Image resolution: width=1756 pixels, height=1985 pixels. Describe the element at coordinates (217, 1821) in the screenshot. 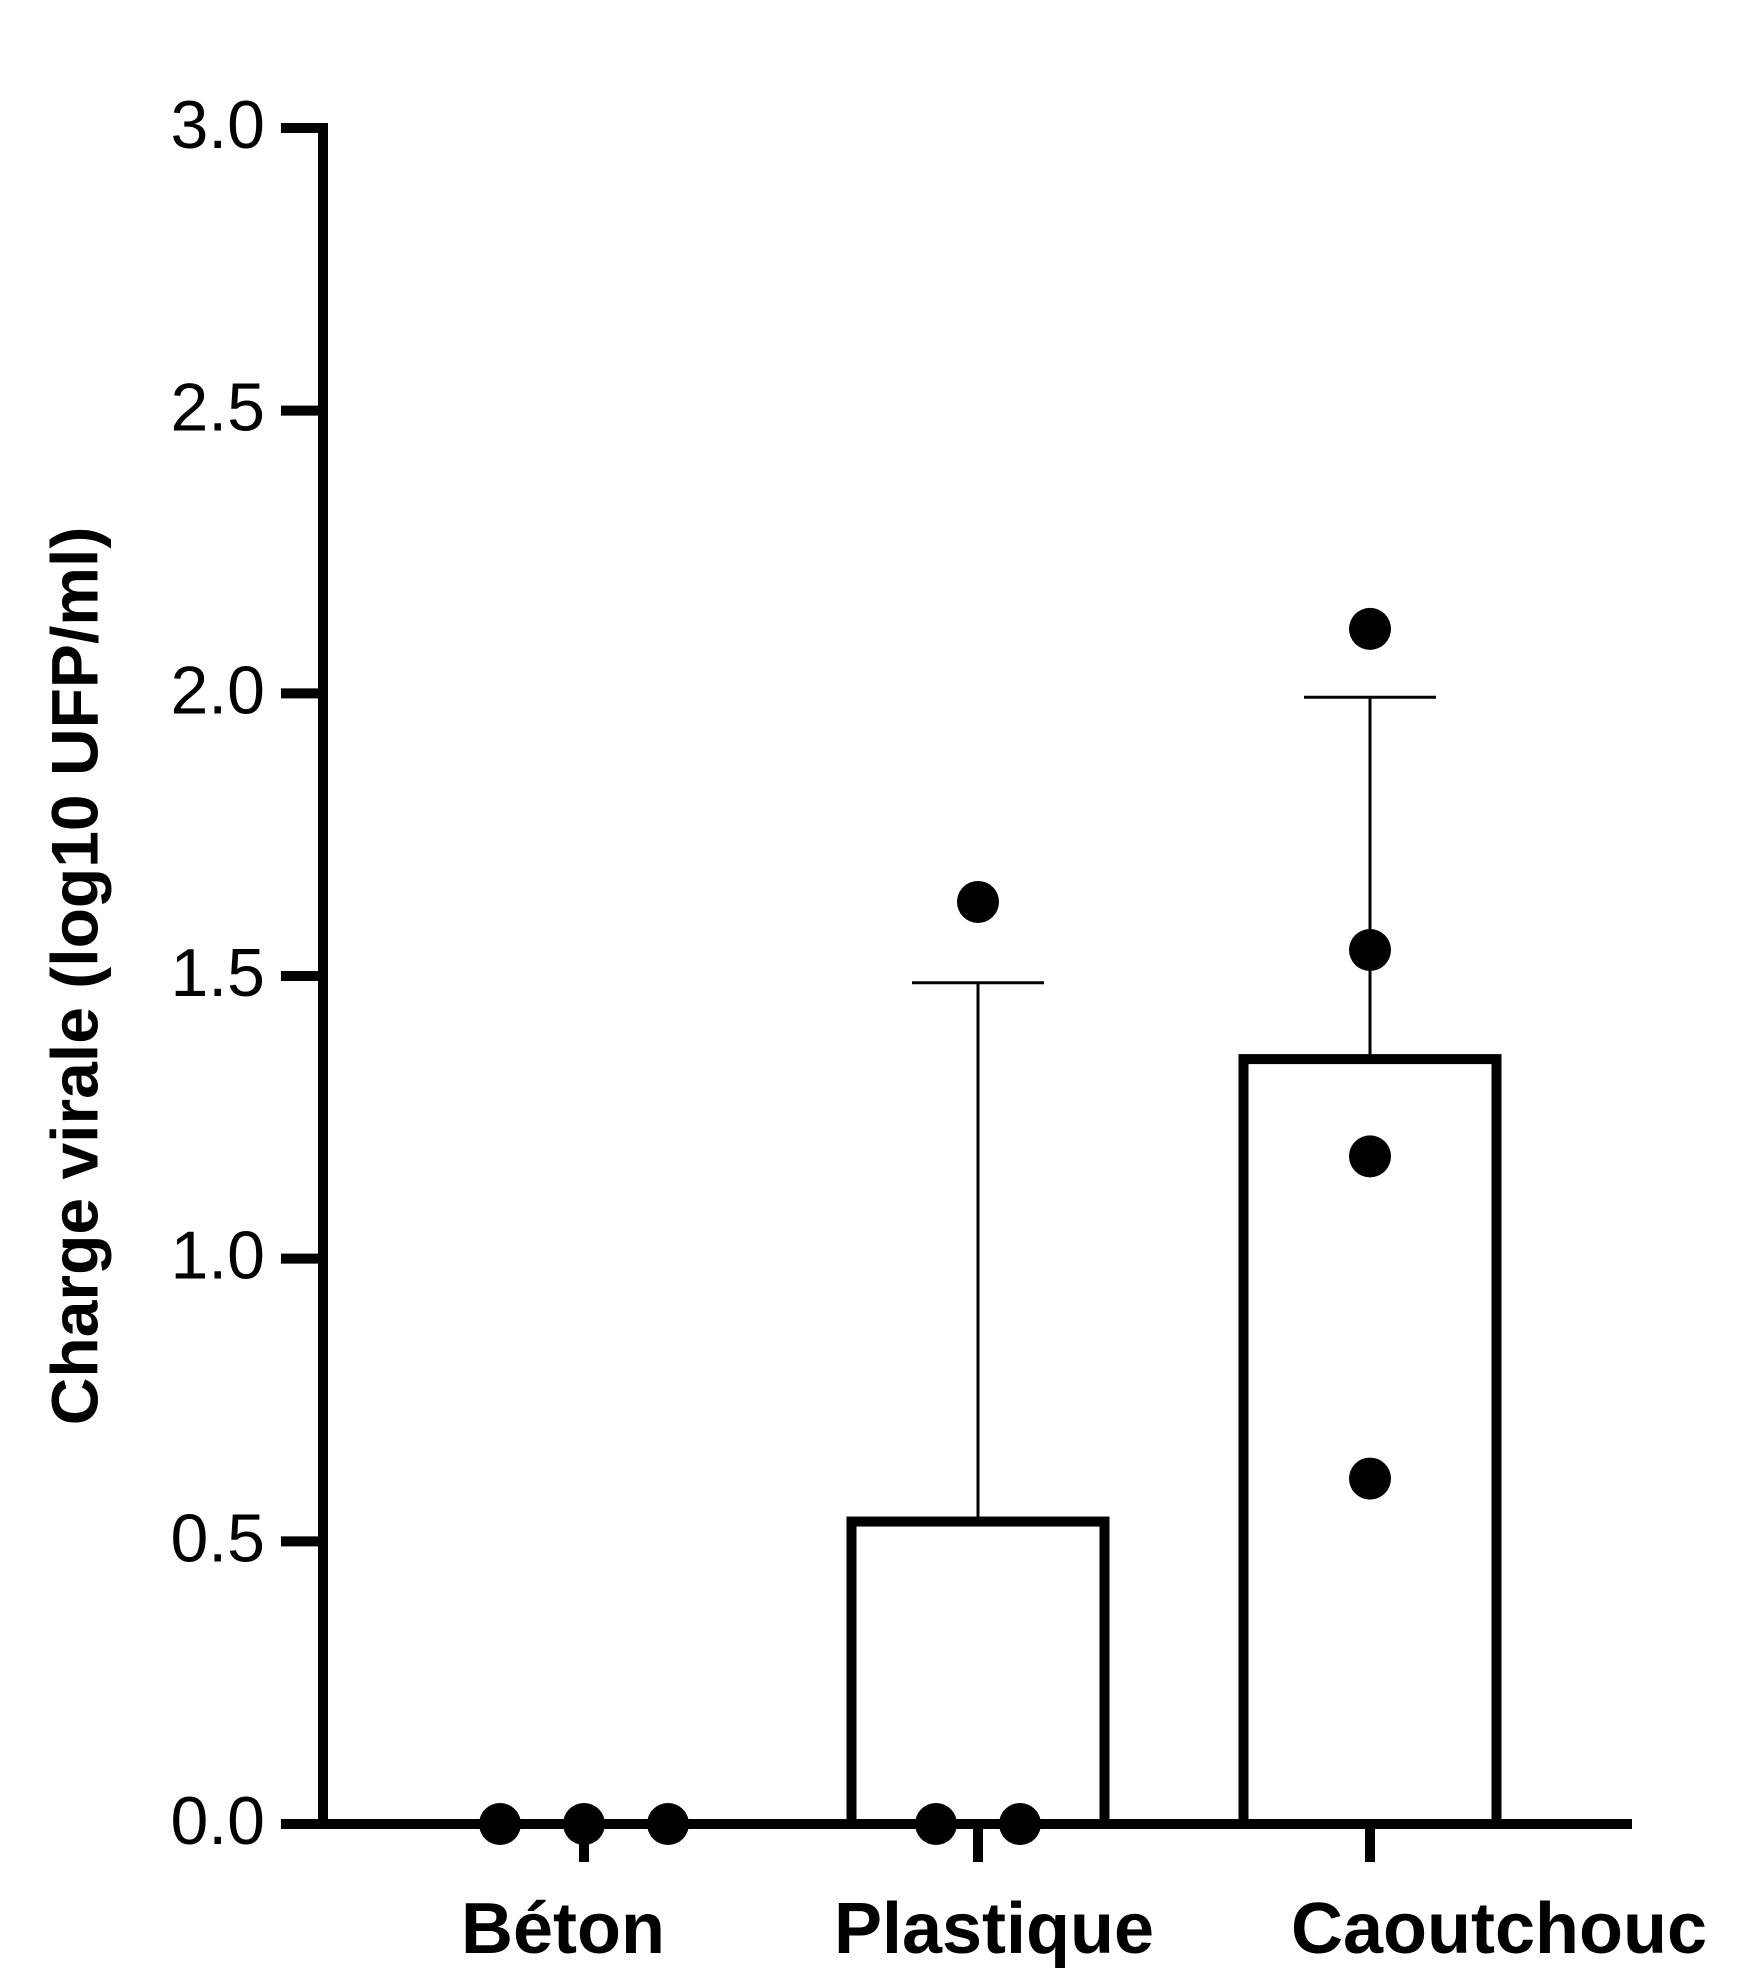

I see `y-tick-label: 0.0` at that location.